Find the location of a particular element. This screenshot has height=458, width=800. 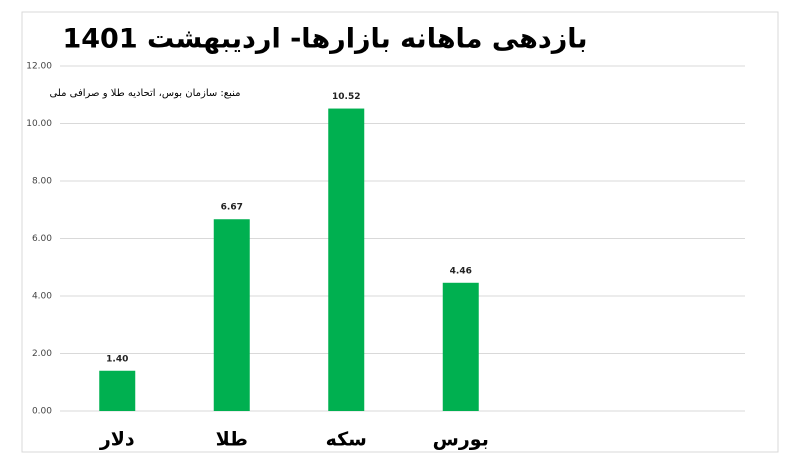

x-tick-label: سکه is located at coordinates (346, 440).